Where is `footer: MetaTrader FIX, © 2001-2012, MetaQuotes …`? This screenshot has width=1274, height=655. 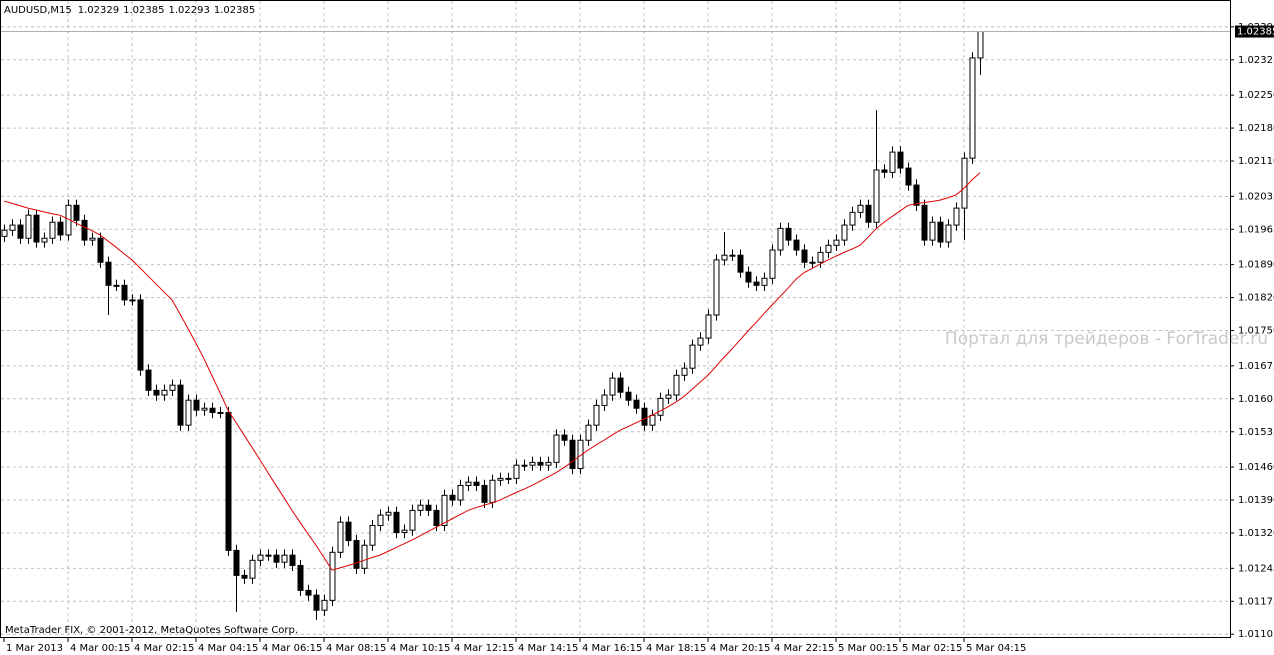
footer: MetaTrader FIX, © 2001-2012, MetaQuotes … is located at coordinates (151, 630).